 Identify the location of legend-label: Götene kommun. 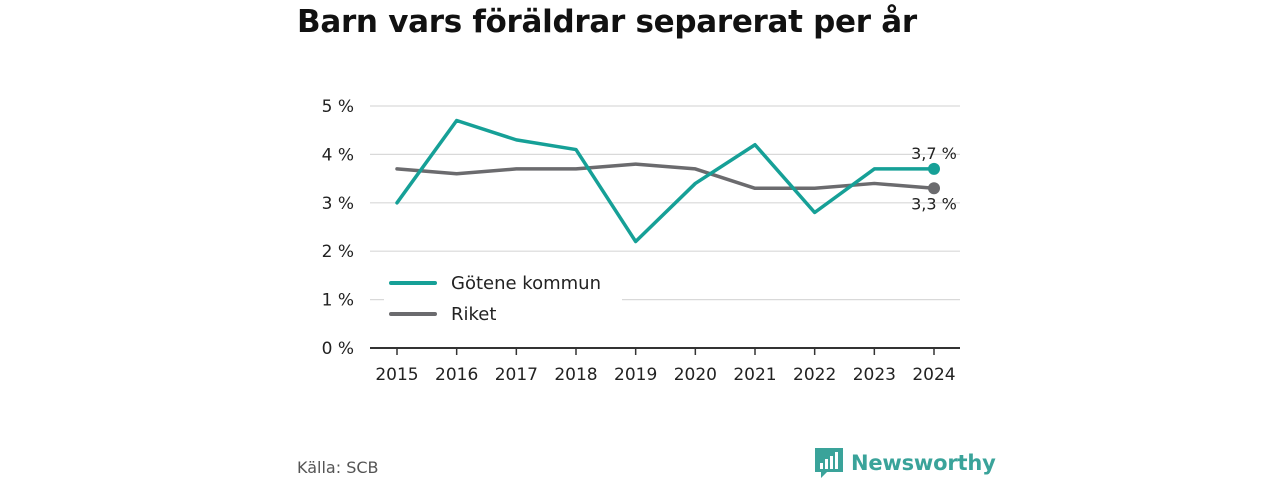
(526, 283).